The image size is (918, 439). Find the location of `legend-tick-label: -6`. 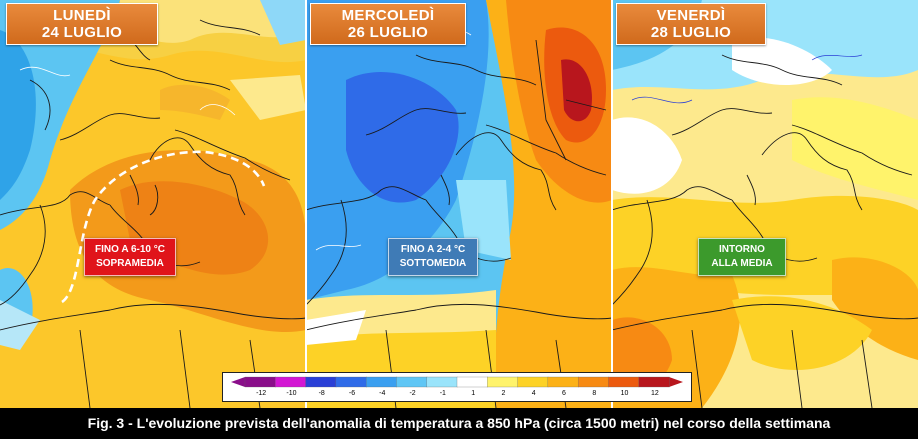

legend-tick-label: -6 is located at coordinates (352, 393).